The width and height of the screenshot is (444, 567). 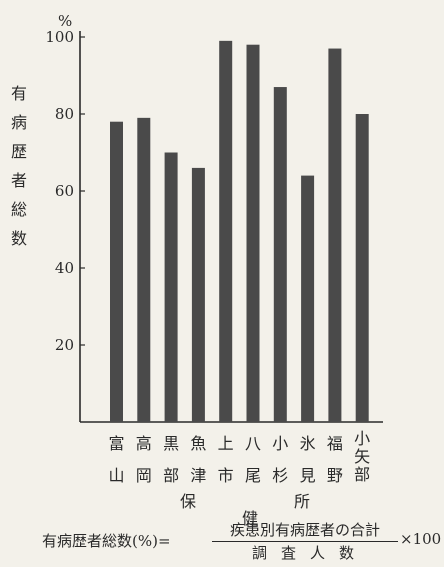 What do you see at coordinates (64, 268) in the screenshot?
I see `y-tick-label: 40` at bounding box center [64, 268].